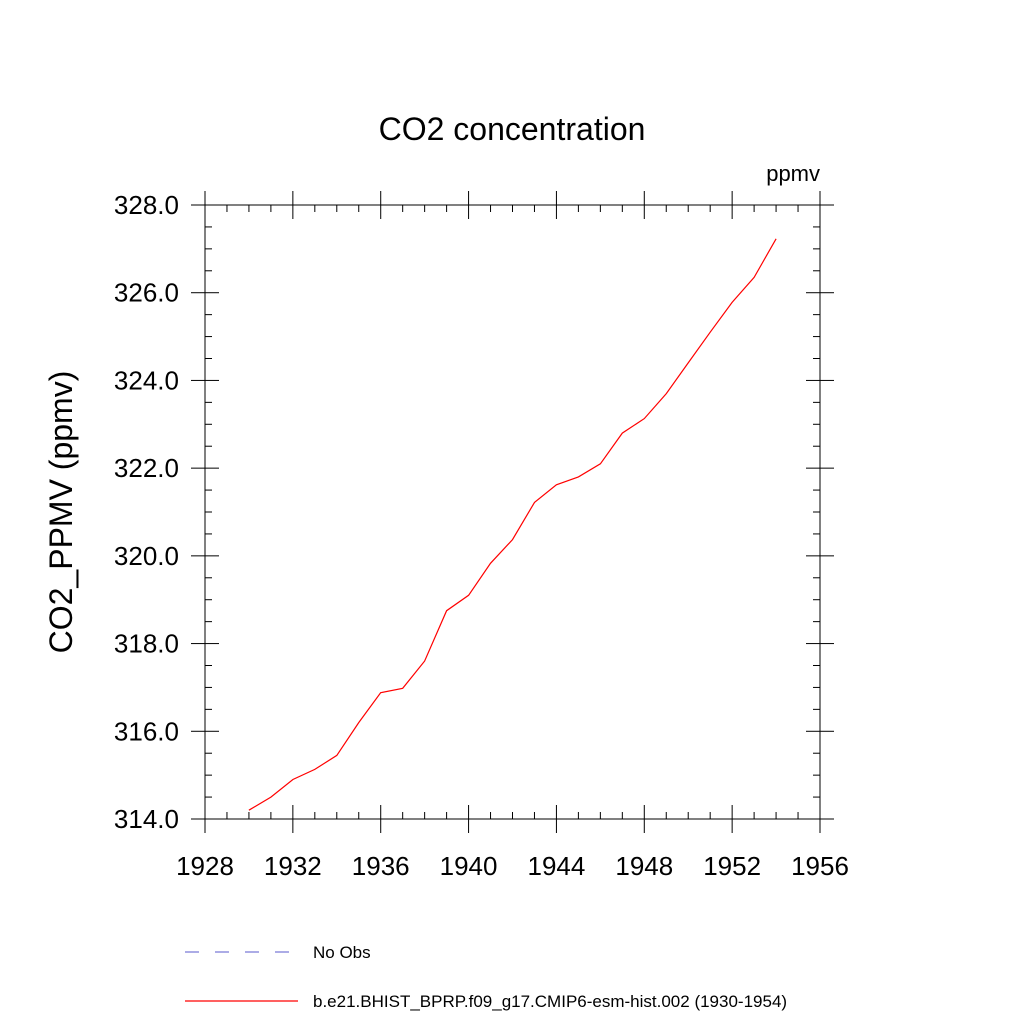 The image size is (1024, 1024). I want to click on x-tick-label: 1928, so click(205, 866).